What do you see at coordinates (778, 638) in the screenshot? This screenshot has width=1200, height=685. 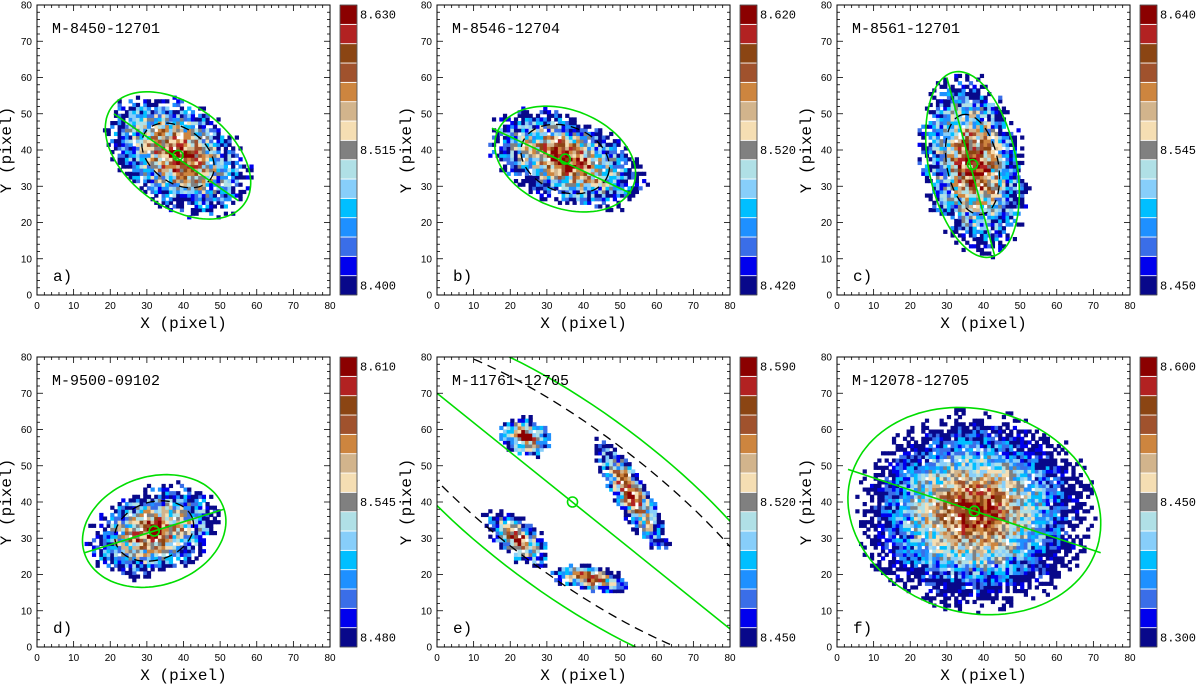 I see `colorbar-label-bottom: 8.450` at bounding box center [778, 638].